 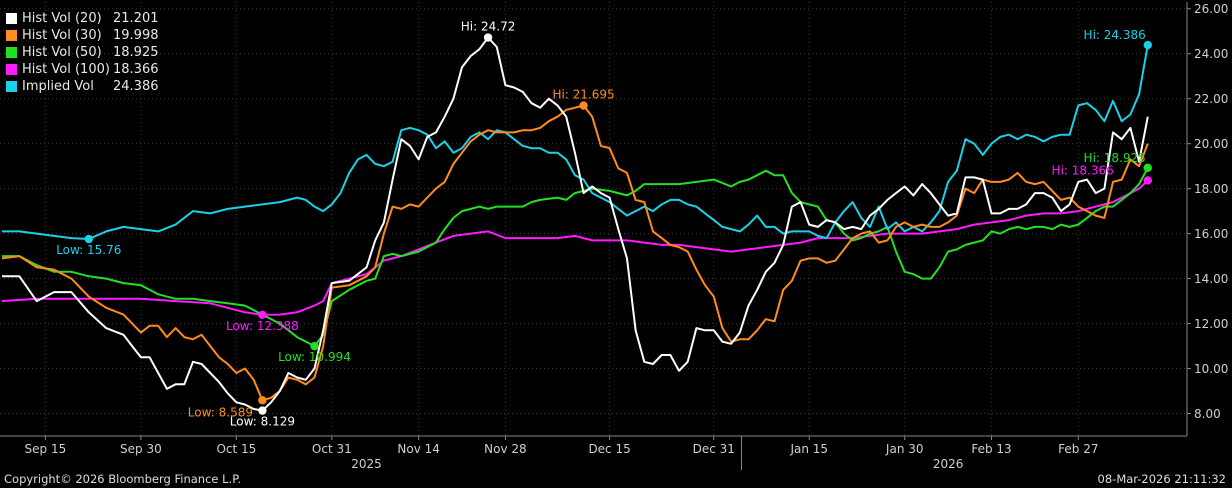 I want to click on x-tick-label: Dec 31, so click(x=714, y=449).